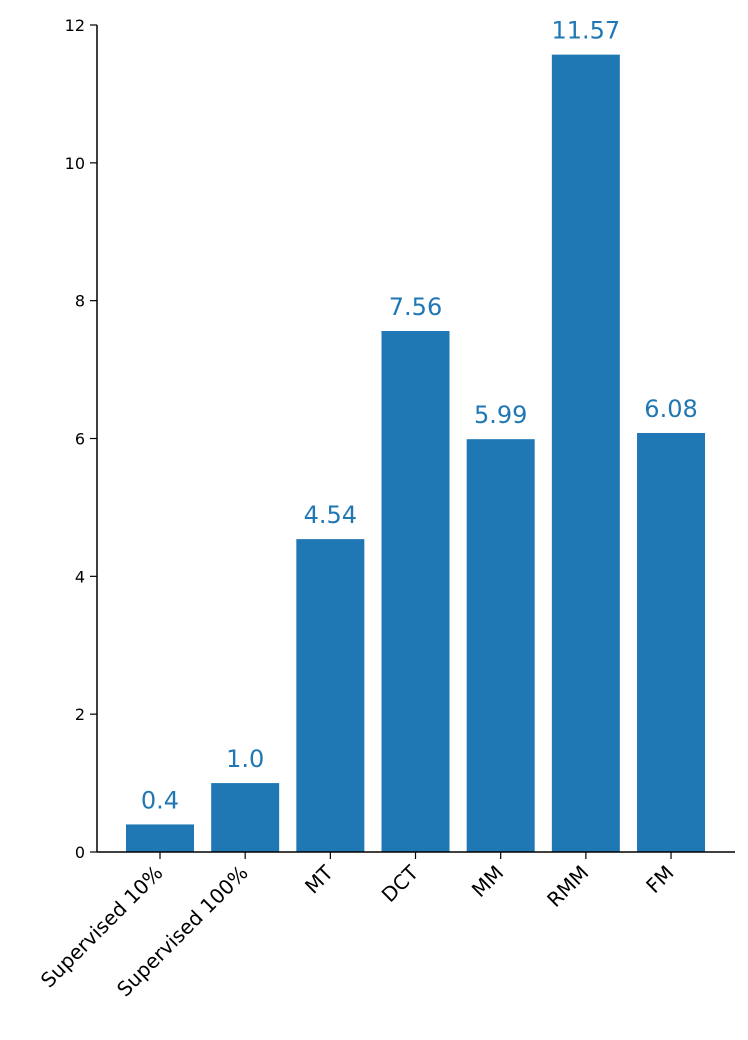  I want to click on x-tick-label-6: FM, so click(659, 879).